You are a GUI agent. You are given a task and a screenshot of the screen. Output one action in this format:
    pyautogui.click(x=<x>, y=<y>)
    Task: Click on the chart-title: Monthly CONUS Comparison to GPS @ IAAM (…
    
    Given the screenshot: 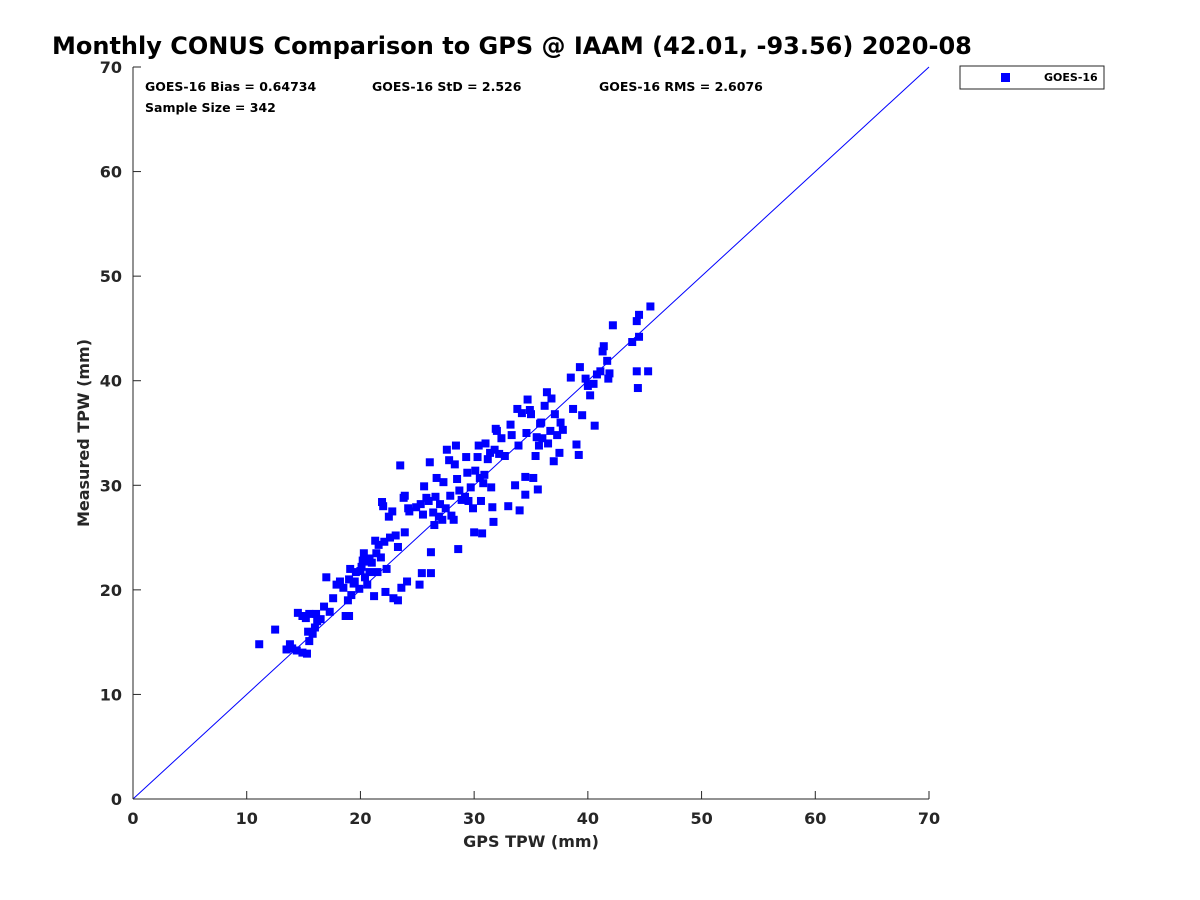 What is the action you would take?
    pyautogui.click(x=512, y=46)
    